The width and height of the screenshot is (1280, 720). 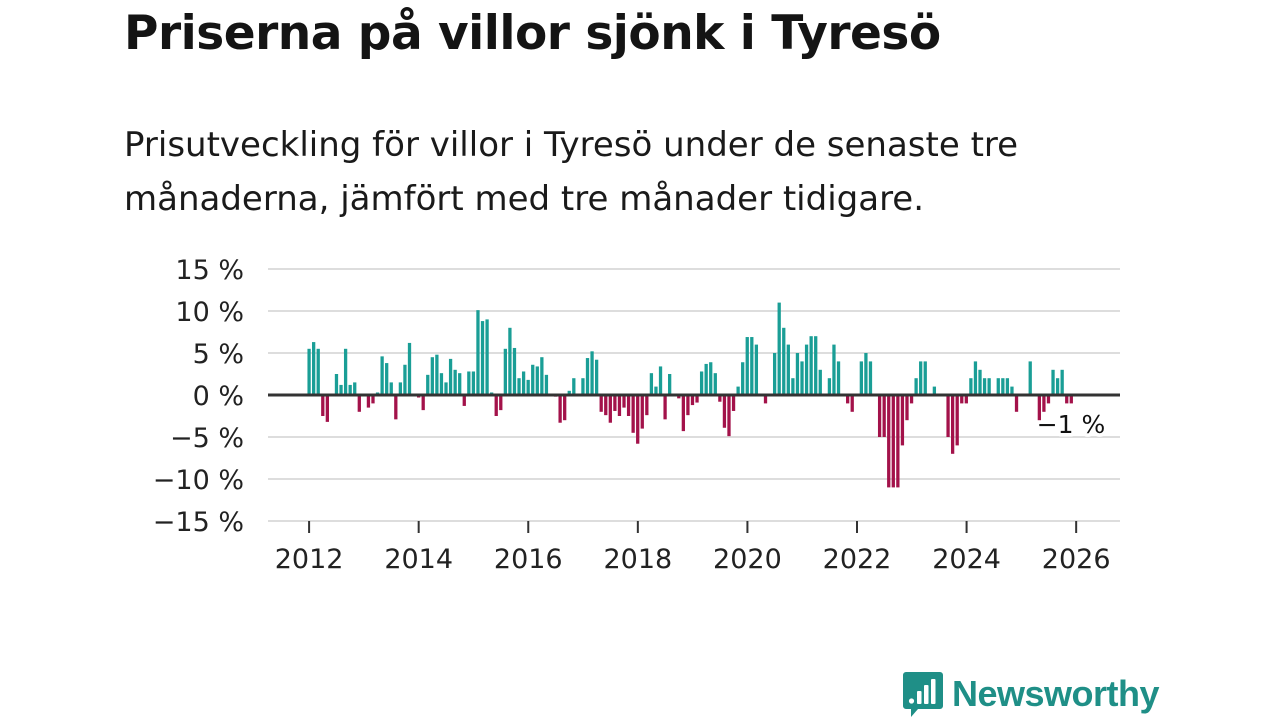 I want to click on y-tick-label: 5 %, so click(x=218, y=354).